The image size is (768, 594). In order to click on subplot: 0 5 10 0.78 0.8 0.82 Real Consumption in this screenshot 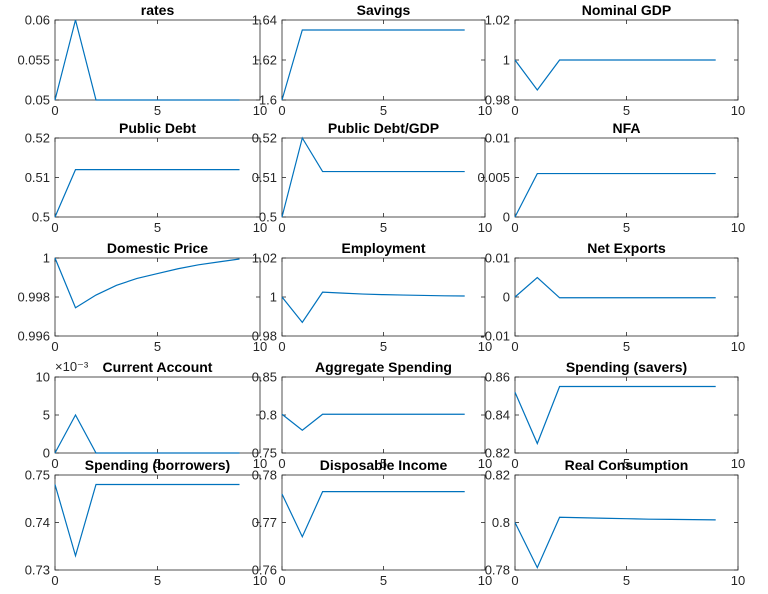, I will do `click(615, 522)`.